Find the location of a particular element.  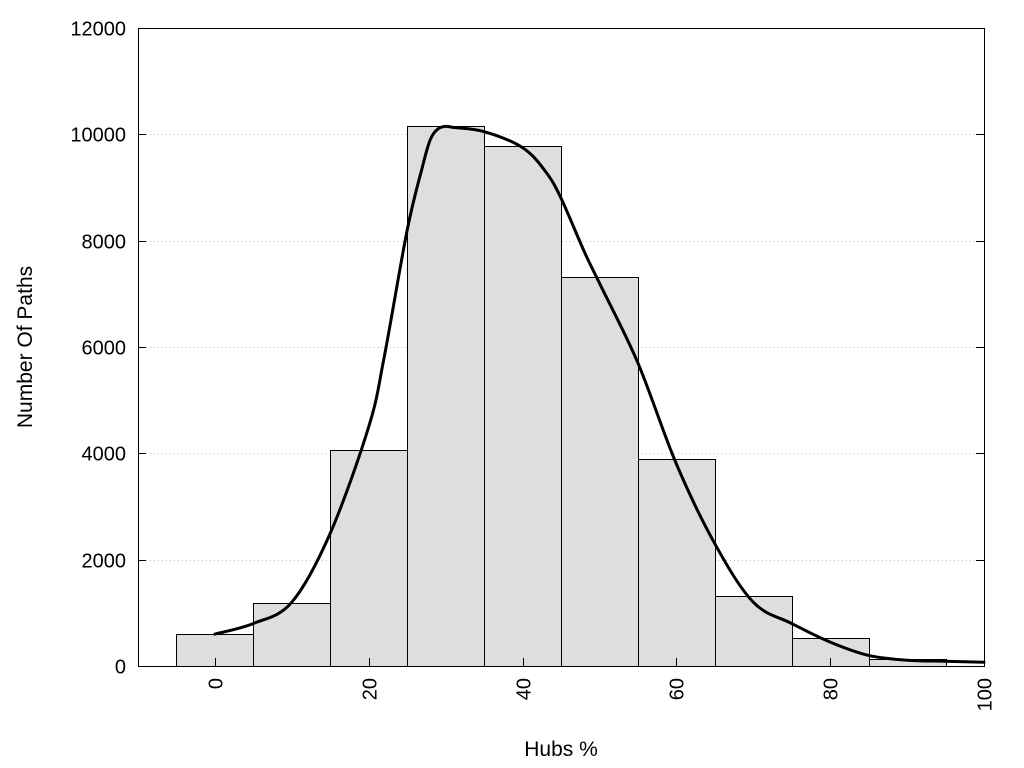

x-tick-label: 20 is located at coordinates (371, 689).